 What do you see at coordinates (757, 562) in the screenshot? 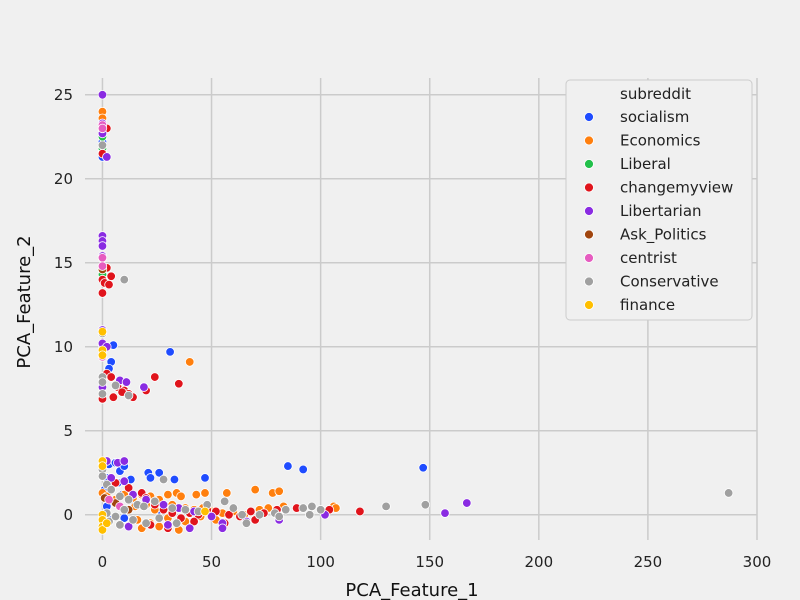
I see `x-tick-label: 300` at bounding box center [757, 562].